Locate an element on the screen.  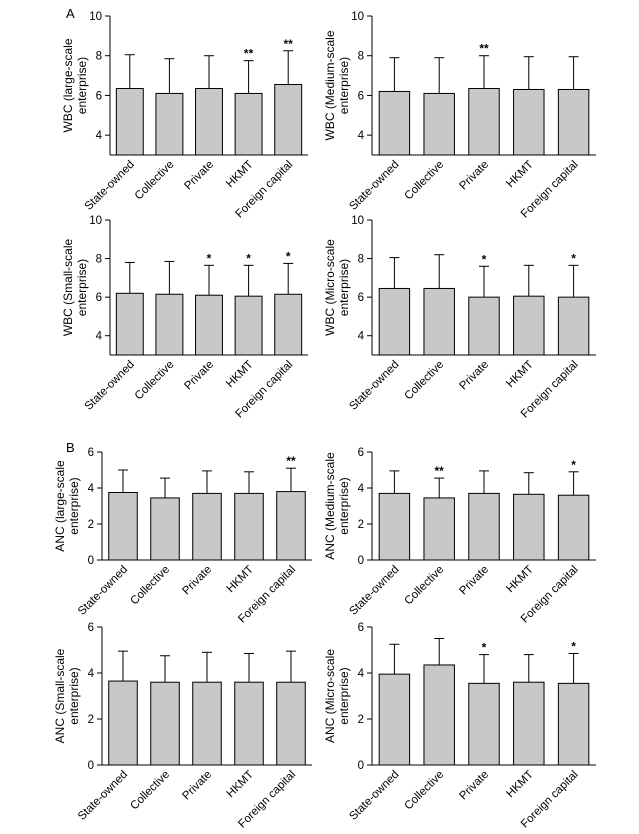
y-axis-title: ANC (Medium-scaleenterprise) is located at coordinates (337, 506).